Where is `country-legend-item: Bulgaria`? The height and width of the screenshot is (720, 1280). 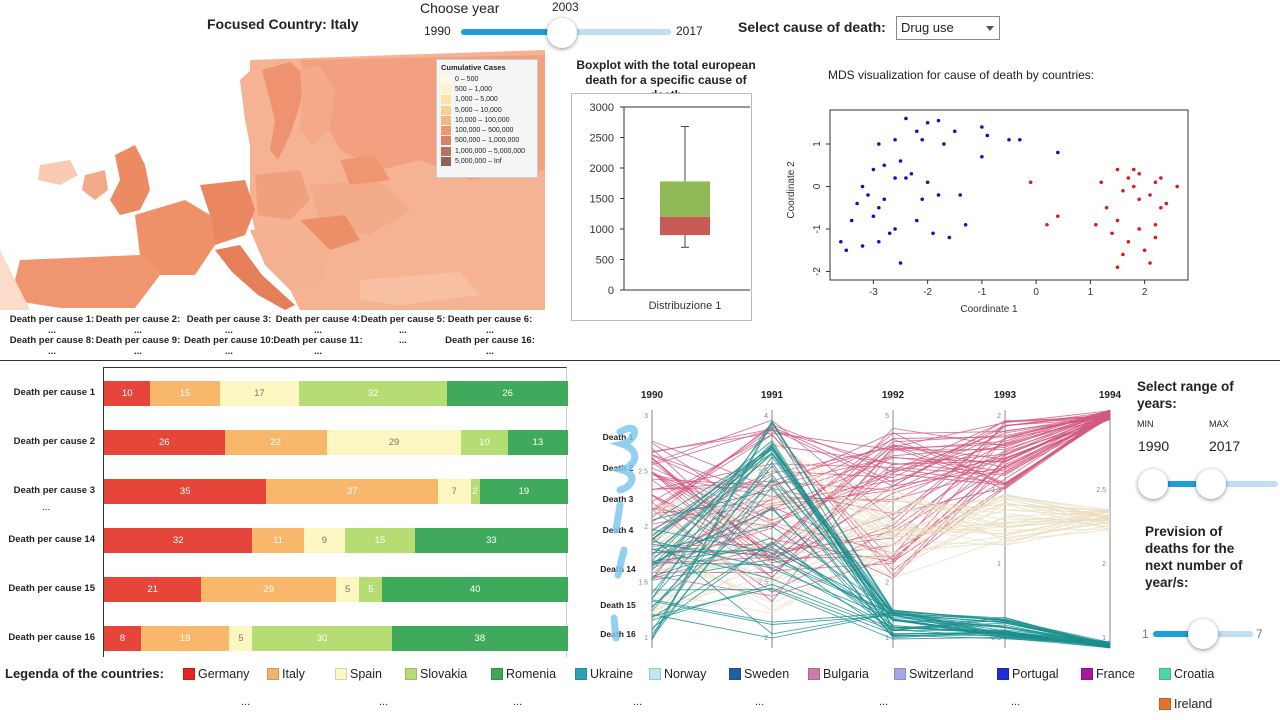
country-legend-item: Bulgaria is located at coordinates (838, 674).